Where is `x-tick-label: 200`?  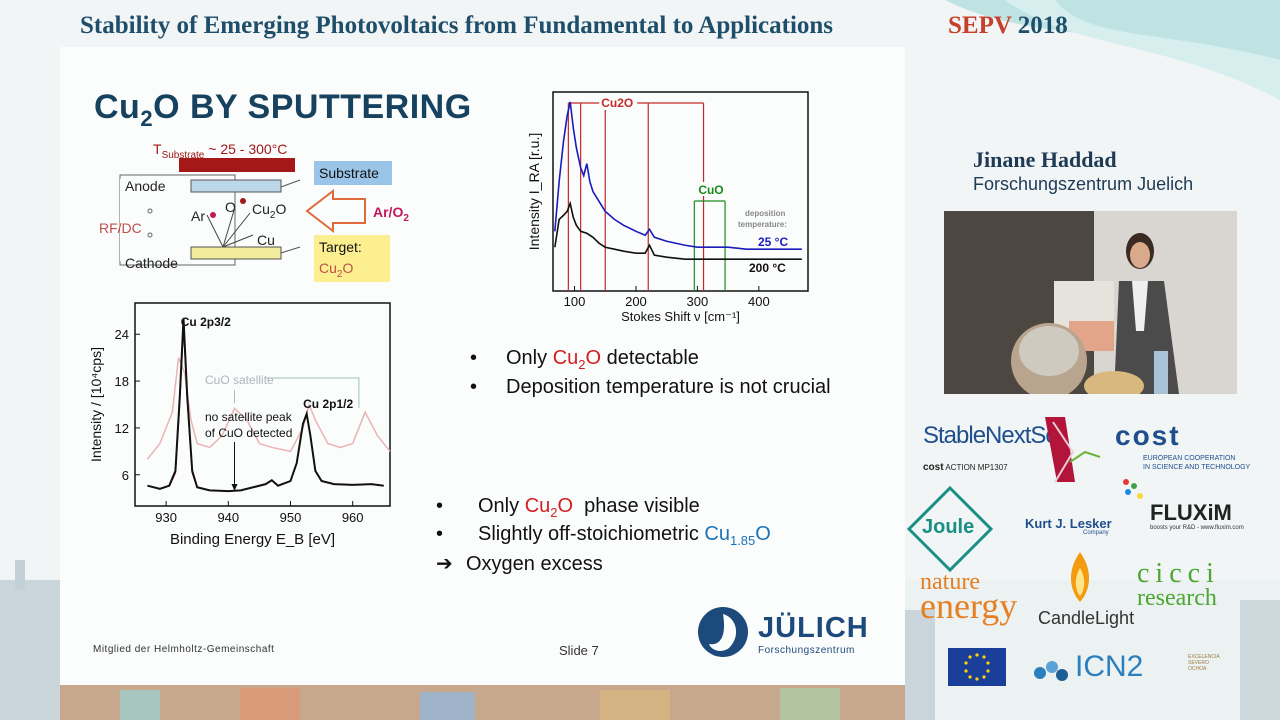 x-tick-label: 200 is located at coordinates (636, 301).